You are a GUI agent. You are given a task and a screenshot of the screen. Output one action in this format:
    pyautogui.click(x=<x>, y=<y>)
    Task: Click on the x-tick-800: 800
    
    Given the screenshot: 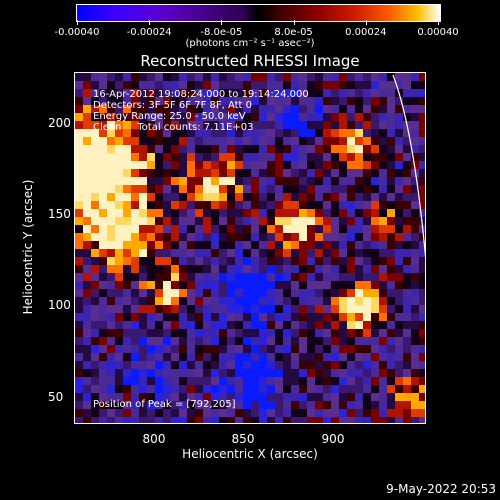 What is the action you would take?
    pyautogui.click(x=154, y=439)
    